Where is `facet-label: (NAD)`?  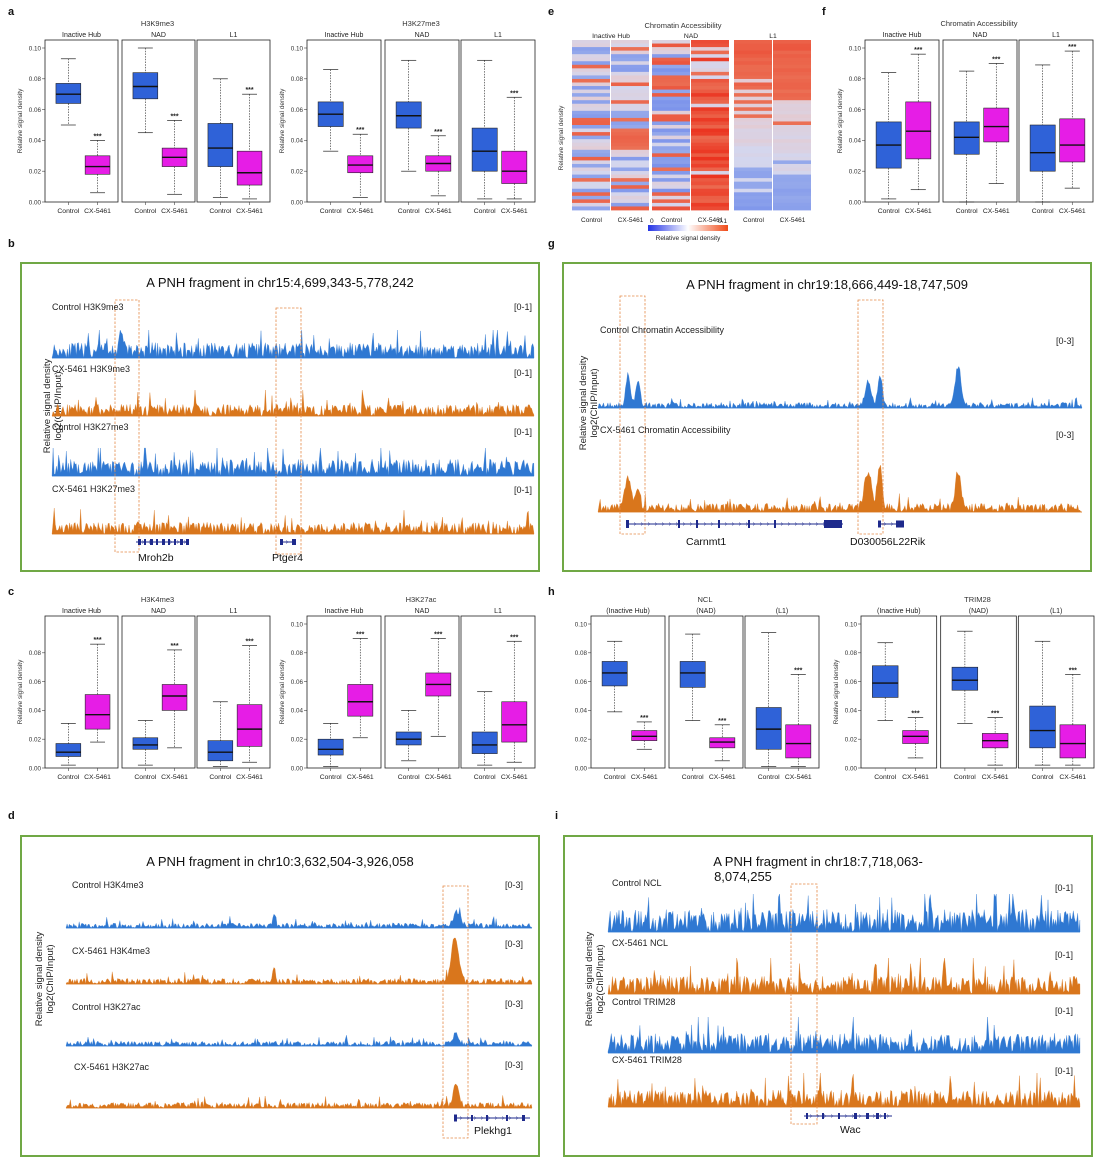
facet-label: (NAD) is located at coordinates (978, 611).